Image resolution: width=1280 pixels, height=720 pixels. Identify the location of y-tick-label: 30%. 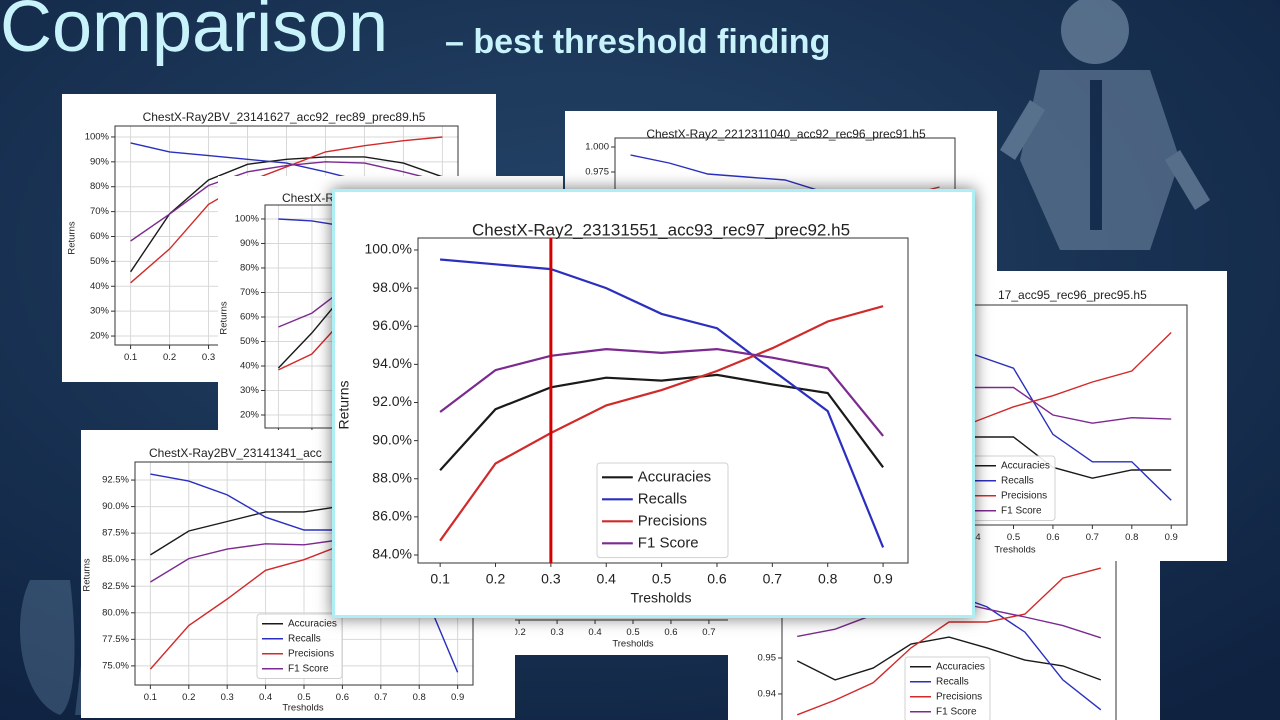
(250, 390).